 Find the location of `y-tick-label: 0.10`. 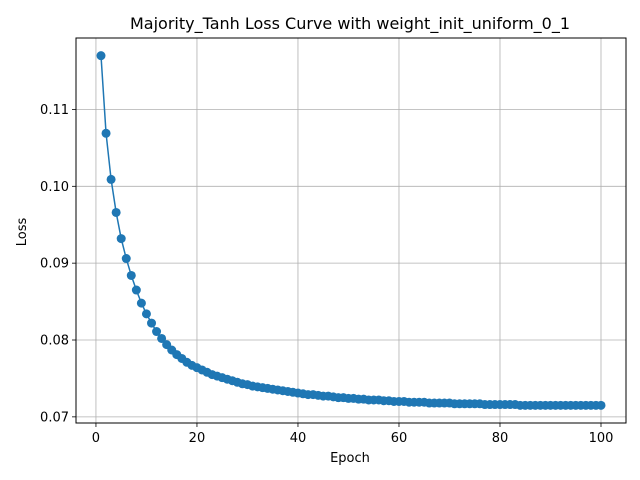

y-tick-label: 0.10 is located at coordinates (54, 187).